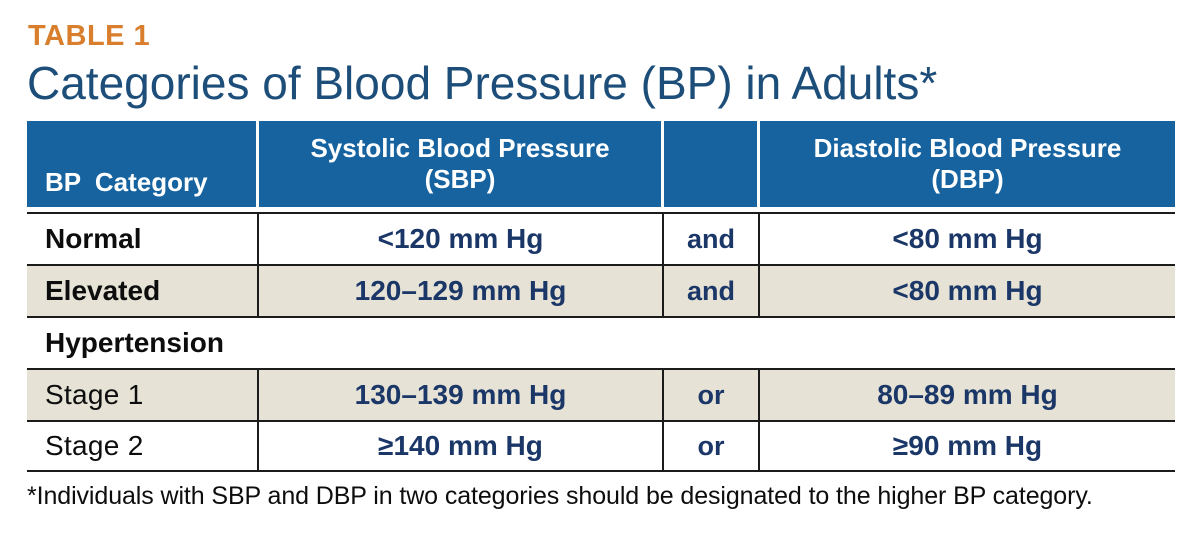  I want to click on table-row-elevated: Elevated 120–129 mm Hg and <80 mm Hg, so click(601, 290).